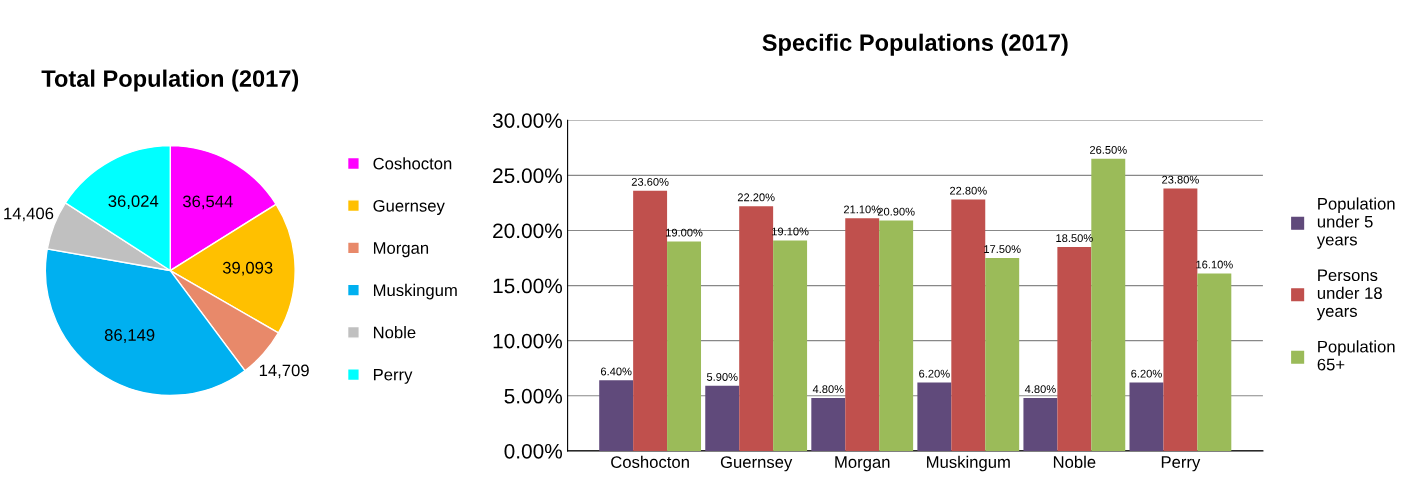  Describe the element at coordinates (968, 463) in the screenshot. I see `x-tick-label: Muskingum` at that location.